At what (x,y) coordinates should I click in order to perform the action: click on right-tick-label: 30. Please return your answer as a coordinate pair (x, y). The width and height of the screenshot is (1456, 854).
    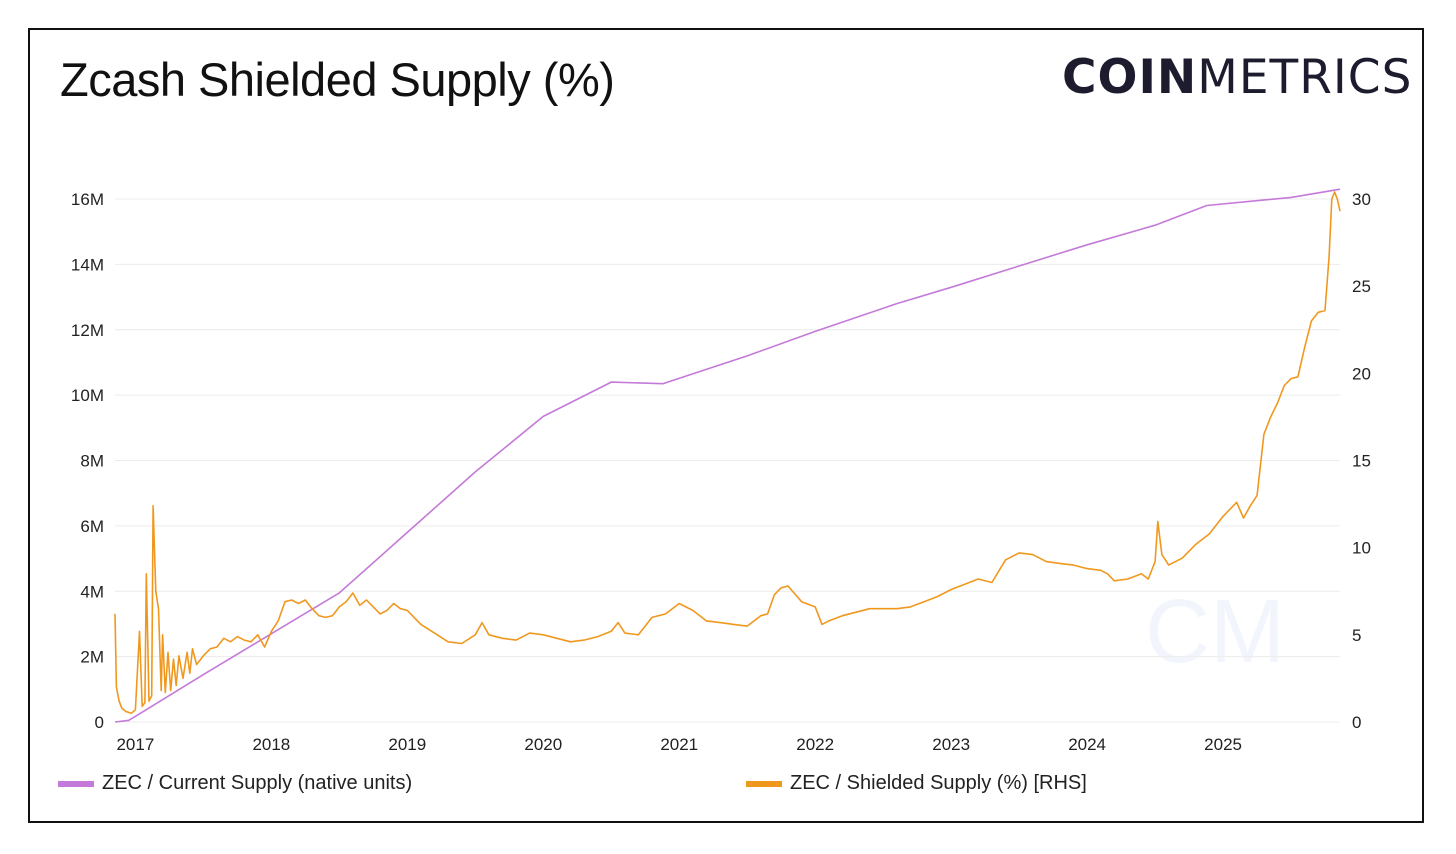
    Looking at the image, I should click on (1361, 199).